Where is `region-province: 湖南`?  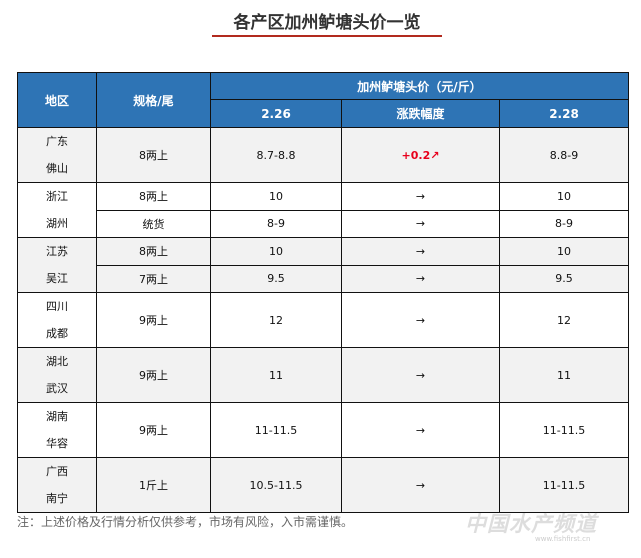
region-province: 湖南 is located at coordinates (57, 416).